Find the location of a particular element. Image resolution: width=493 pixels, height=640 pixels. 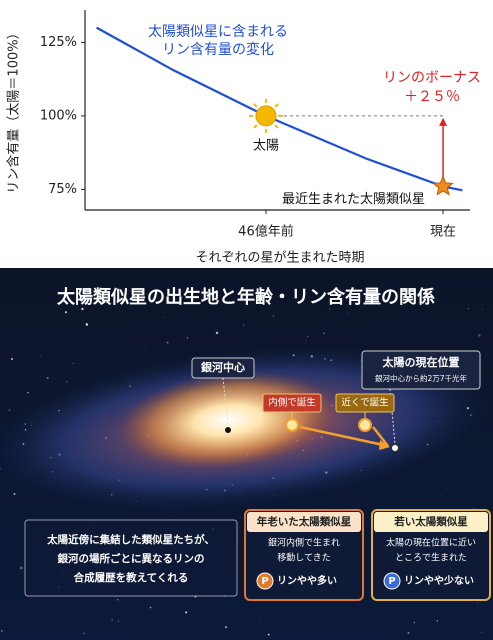

chart-title: リン含有量の変化 is located at coordinates (218, 49).